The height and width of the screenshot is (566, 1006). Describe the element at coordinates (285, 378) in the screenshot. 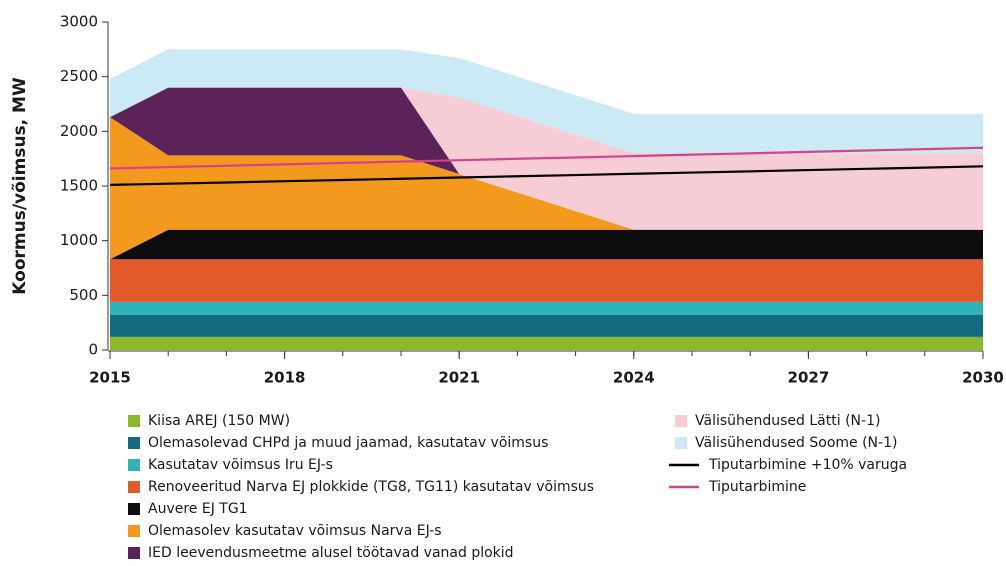

I see `x-tick-label: 2018` at that location.